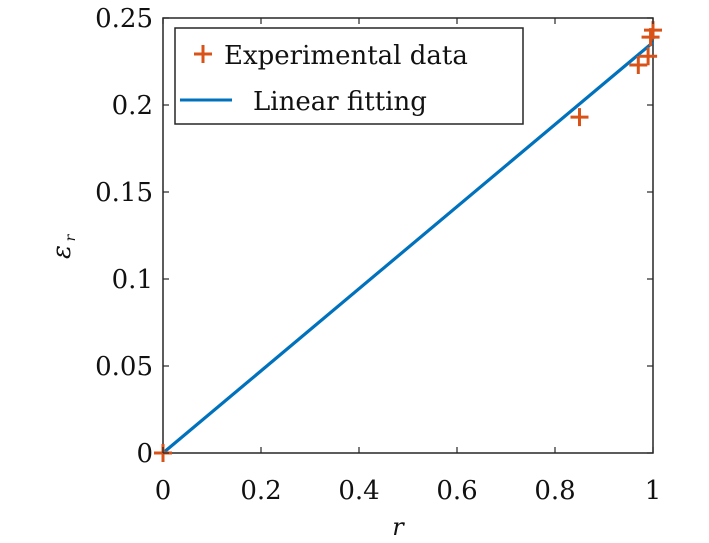  I want to click on x-tick-label: 0.2, so click(260, 491).